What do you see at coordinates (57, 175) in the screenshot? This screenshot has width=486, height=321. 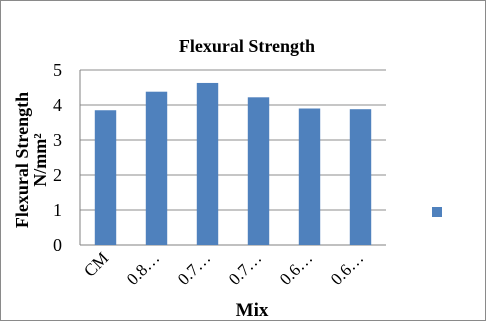 I see `y-tick-label: 2` at bounding box center [57, 175].